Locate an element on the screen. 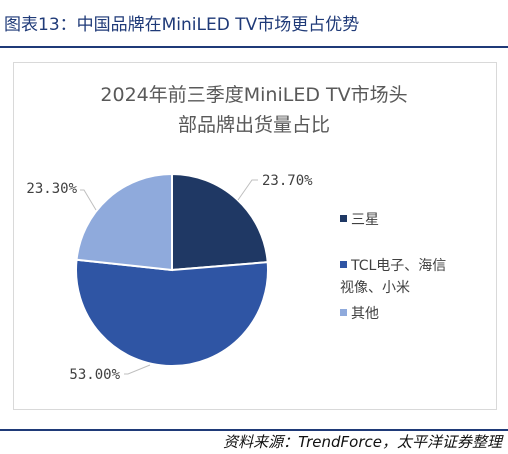 The height and width of the screenshot is (454, 508). chart-title-line-1: 2024年前三季度MiniLED TV市场头 is located at coordinates (254, 95).